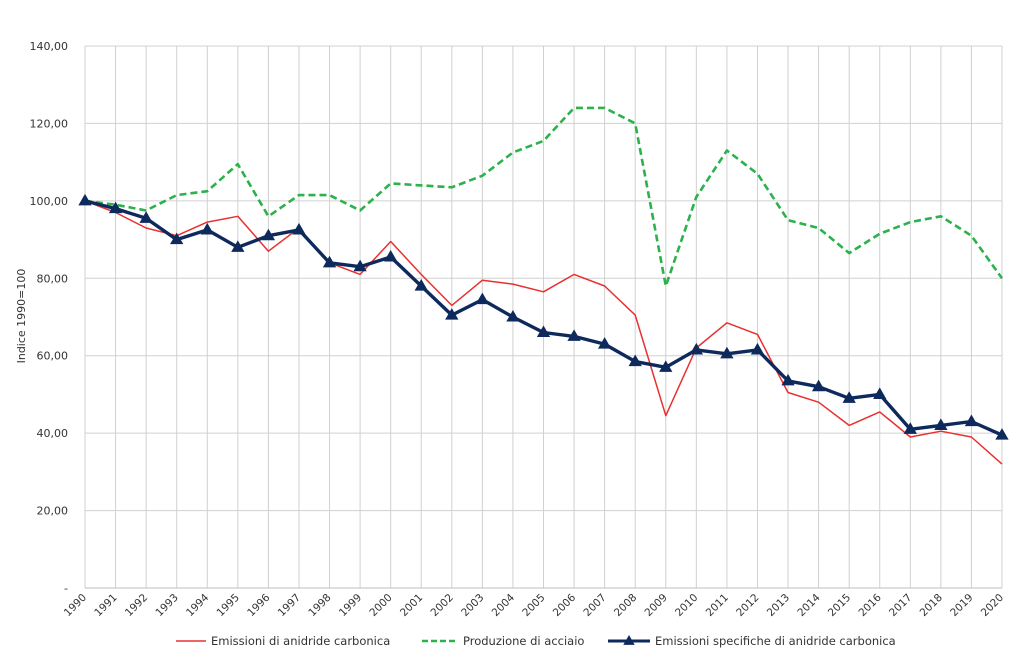  I want to click on x-tick-label: 1997, so click(289, 605).